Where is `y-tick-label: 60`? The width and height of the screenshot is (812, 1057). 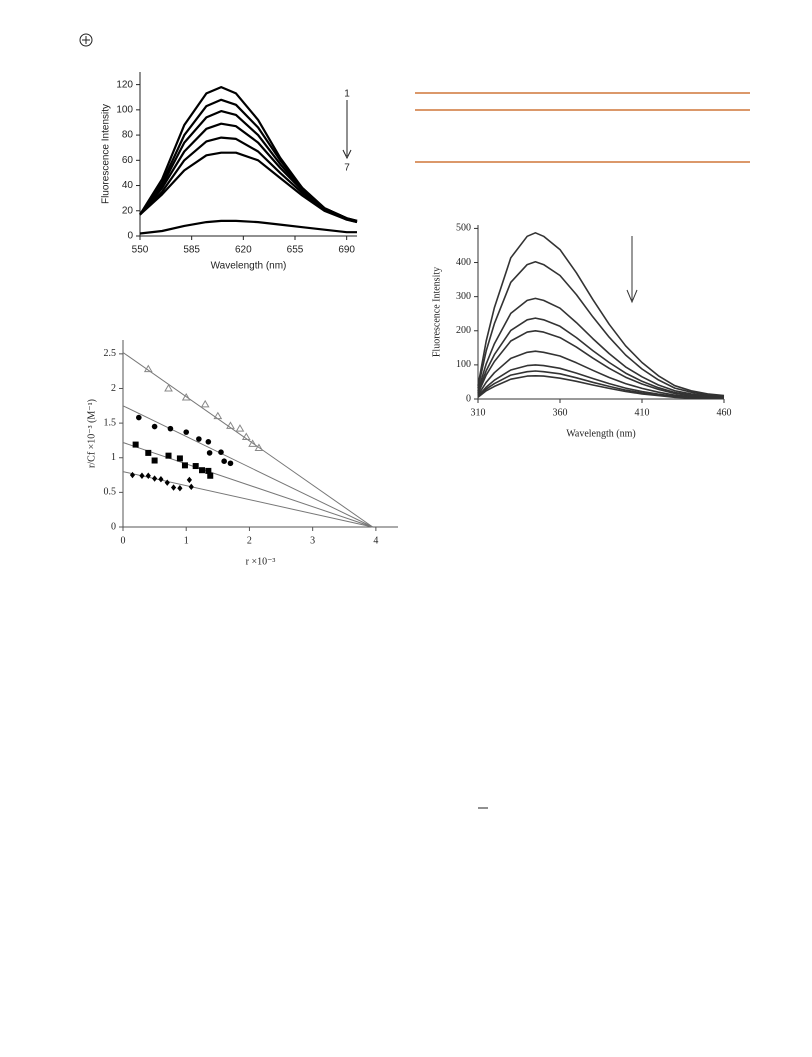
y-tick-label: 60 is located at coordinates (128, 160).